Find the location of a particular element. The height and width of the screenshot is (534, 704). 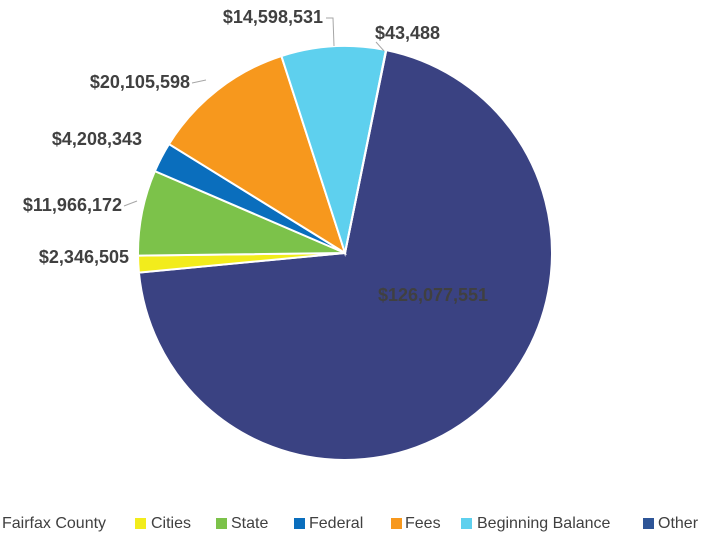

data-label: $14,598,531 is located at coordinates (273, 17).